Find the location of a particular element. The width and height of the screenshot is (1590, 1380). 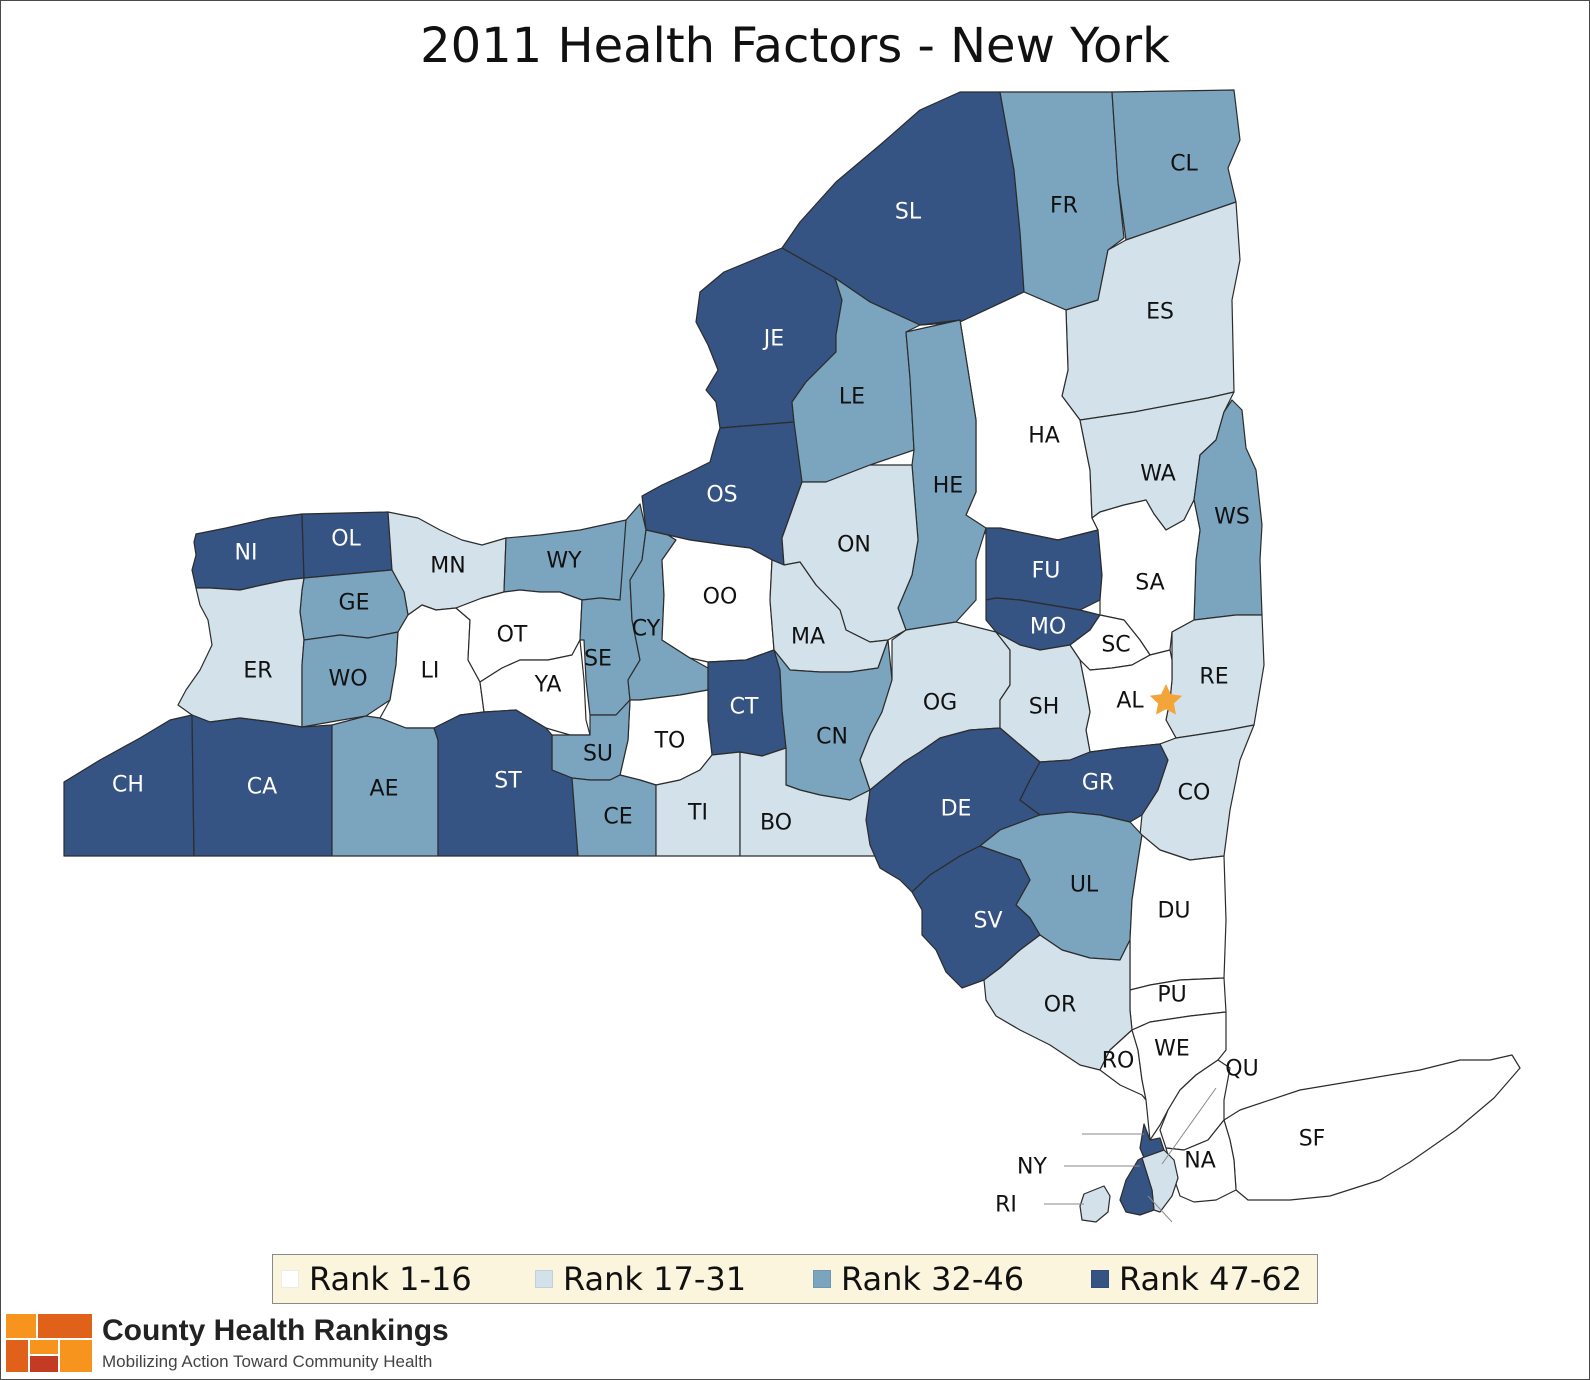

county-label-sc: SC is located at coordinates (1115, 645).